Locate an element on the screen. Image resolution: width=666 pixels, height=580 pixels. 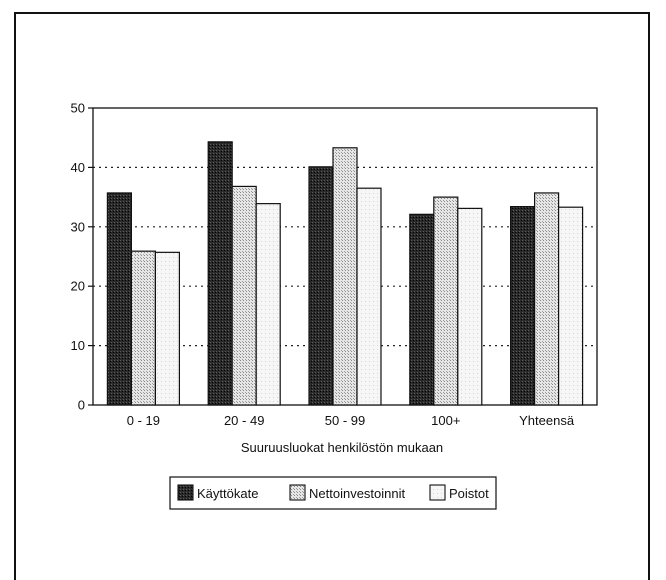
y-tick-label: 0 is located at coordinates (81, 405).